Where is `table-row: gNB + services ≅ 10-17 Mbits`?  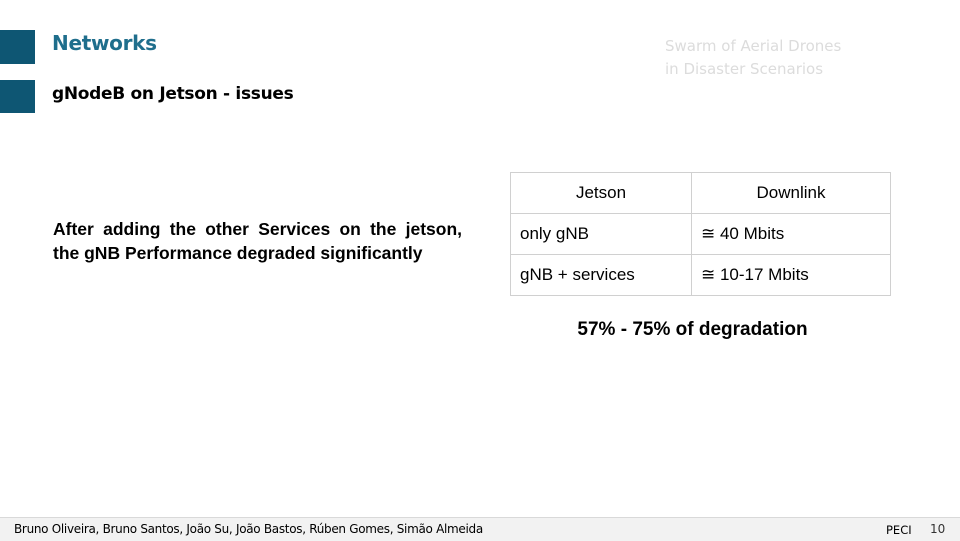
table-row: gNB + services ≅ 10-17 Mbits is located at coordinates (700, 275).